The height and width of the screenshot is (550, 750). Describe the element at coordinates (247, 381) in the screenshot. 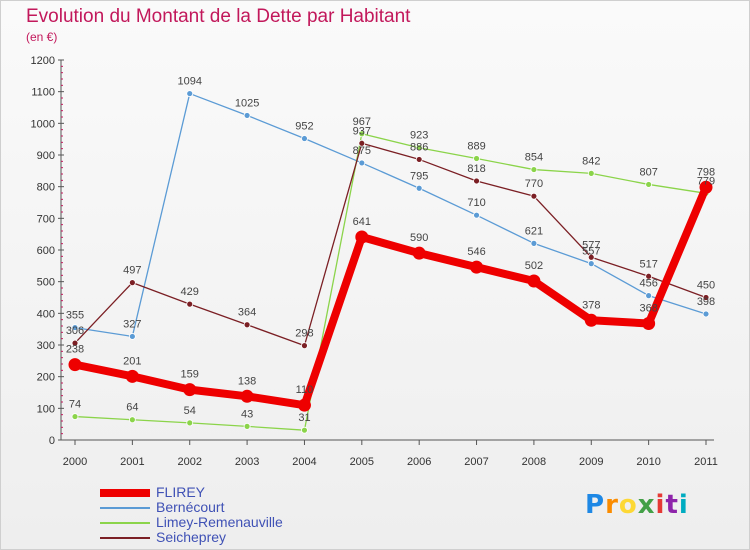

I see `data-label-flirey: 138` at that location.